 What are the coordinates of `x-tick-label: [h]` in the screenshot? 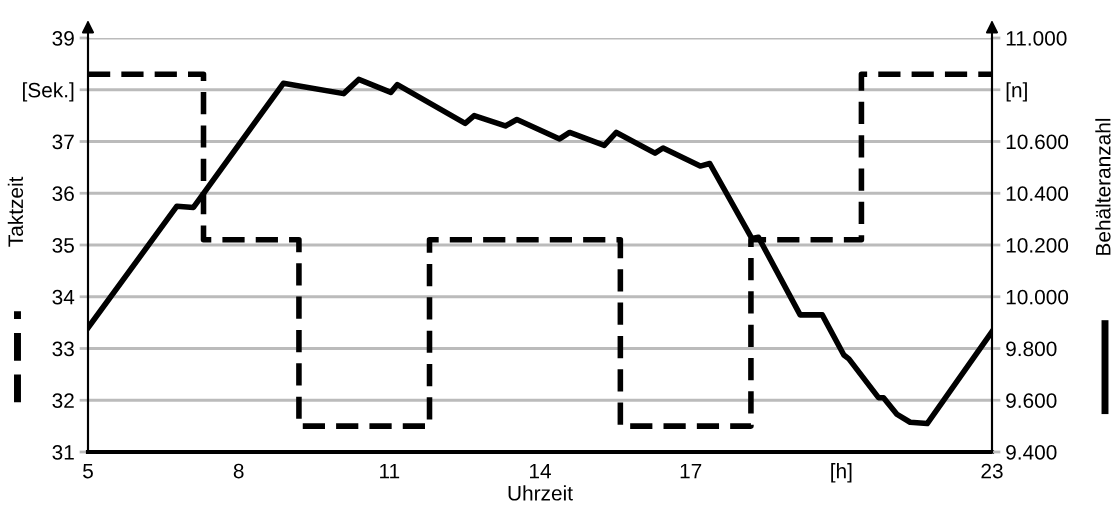 It's located at (841, 473).